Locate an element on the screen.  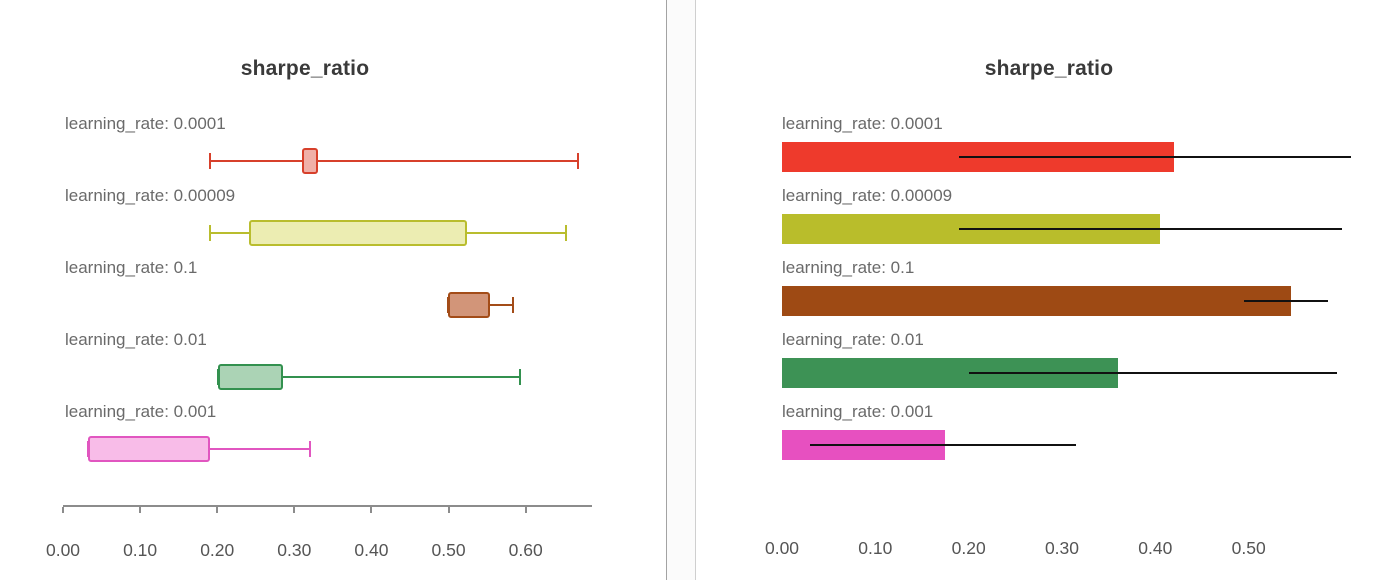
bar-row: learning_rate: 0.1 is located at coordinates (1076, 292).